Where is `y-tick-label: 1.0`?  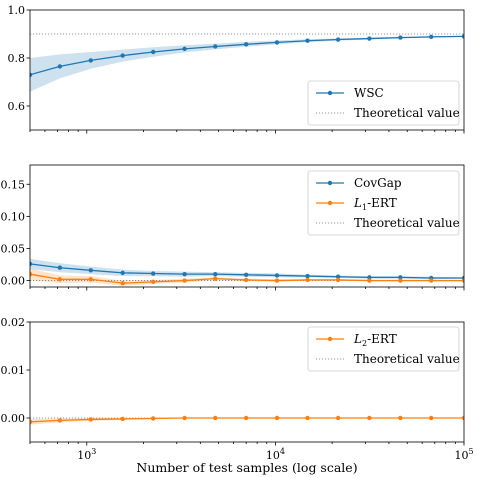 y-tick-label: 1.0 is located at coordinates (17, 10).